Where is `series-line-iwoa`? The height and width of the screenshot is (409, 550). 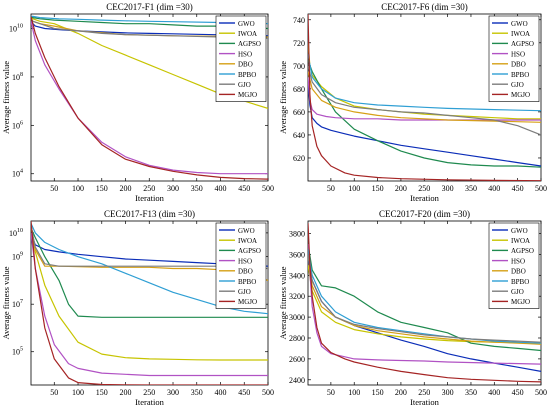
series-line-iwoa is located at coordinates (149, 293).